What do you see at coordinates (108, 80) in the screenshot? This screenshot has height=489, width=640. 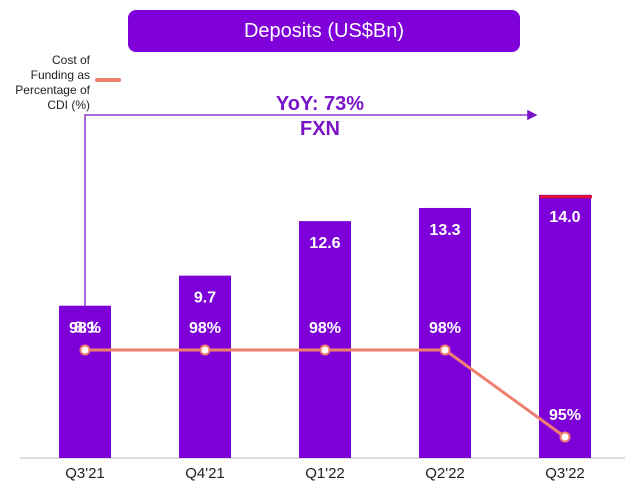 I see `legend-line-swatch` at bounding box center [108, 80].